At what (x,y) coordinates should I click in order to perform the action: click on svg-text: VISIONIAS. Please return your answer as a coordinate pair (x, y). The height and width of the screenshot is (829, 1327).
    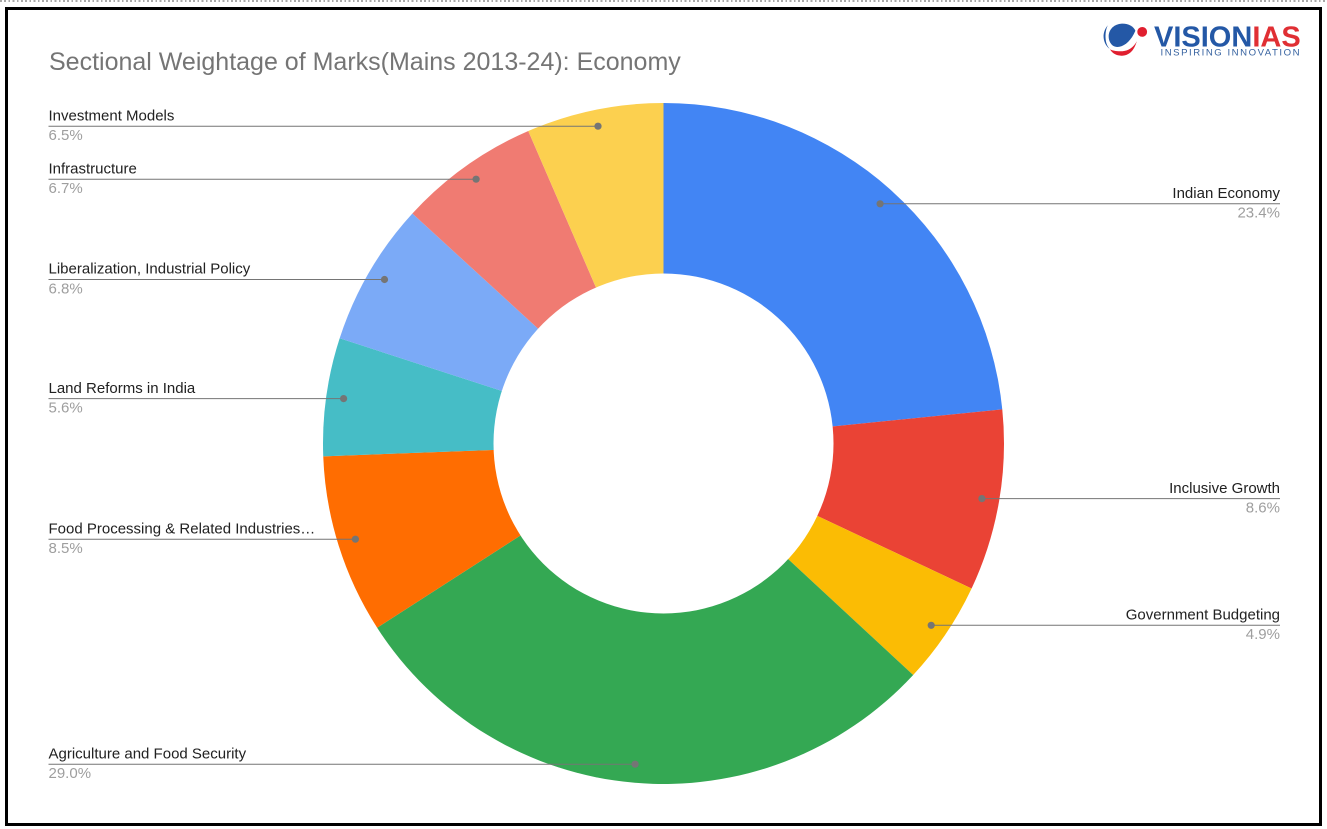
    Looking at the image, I should click on (1227, 38).